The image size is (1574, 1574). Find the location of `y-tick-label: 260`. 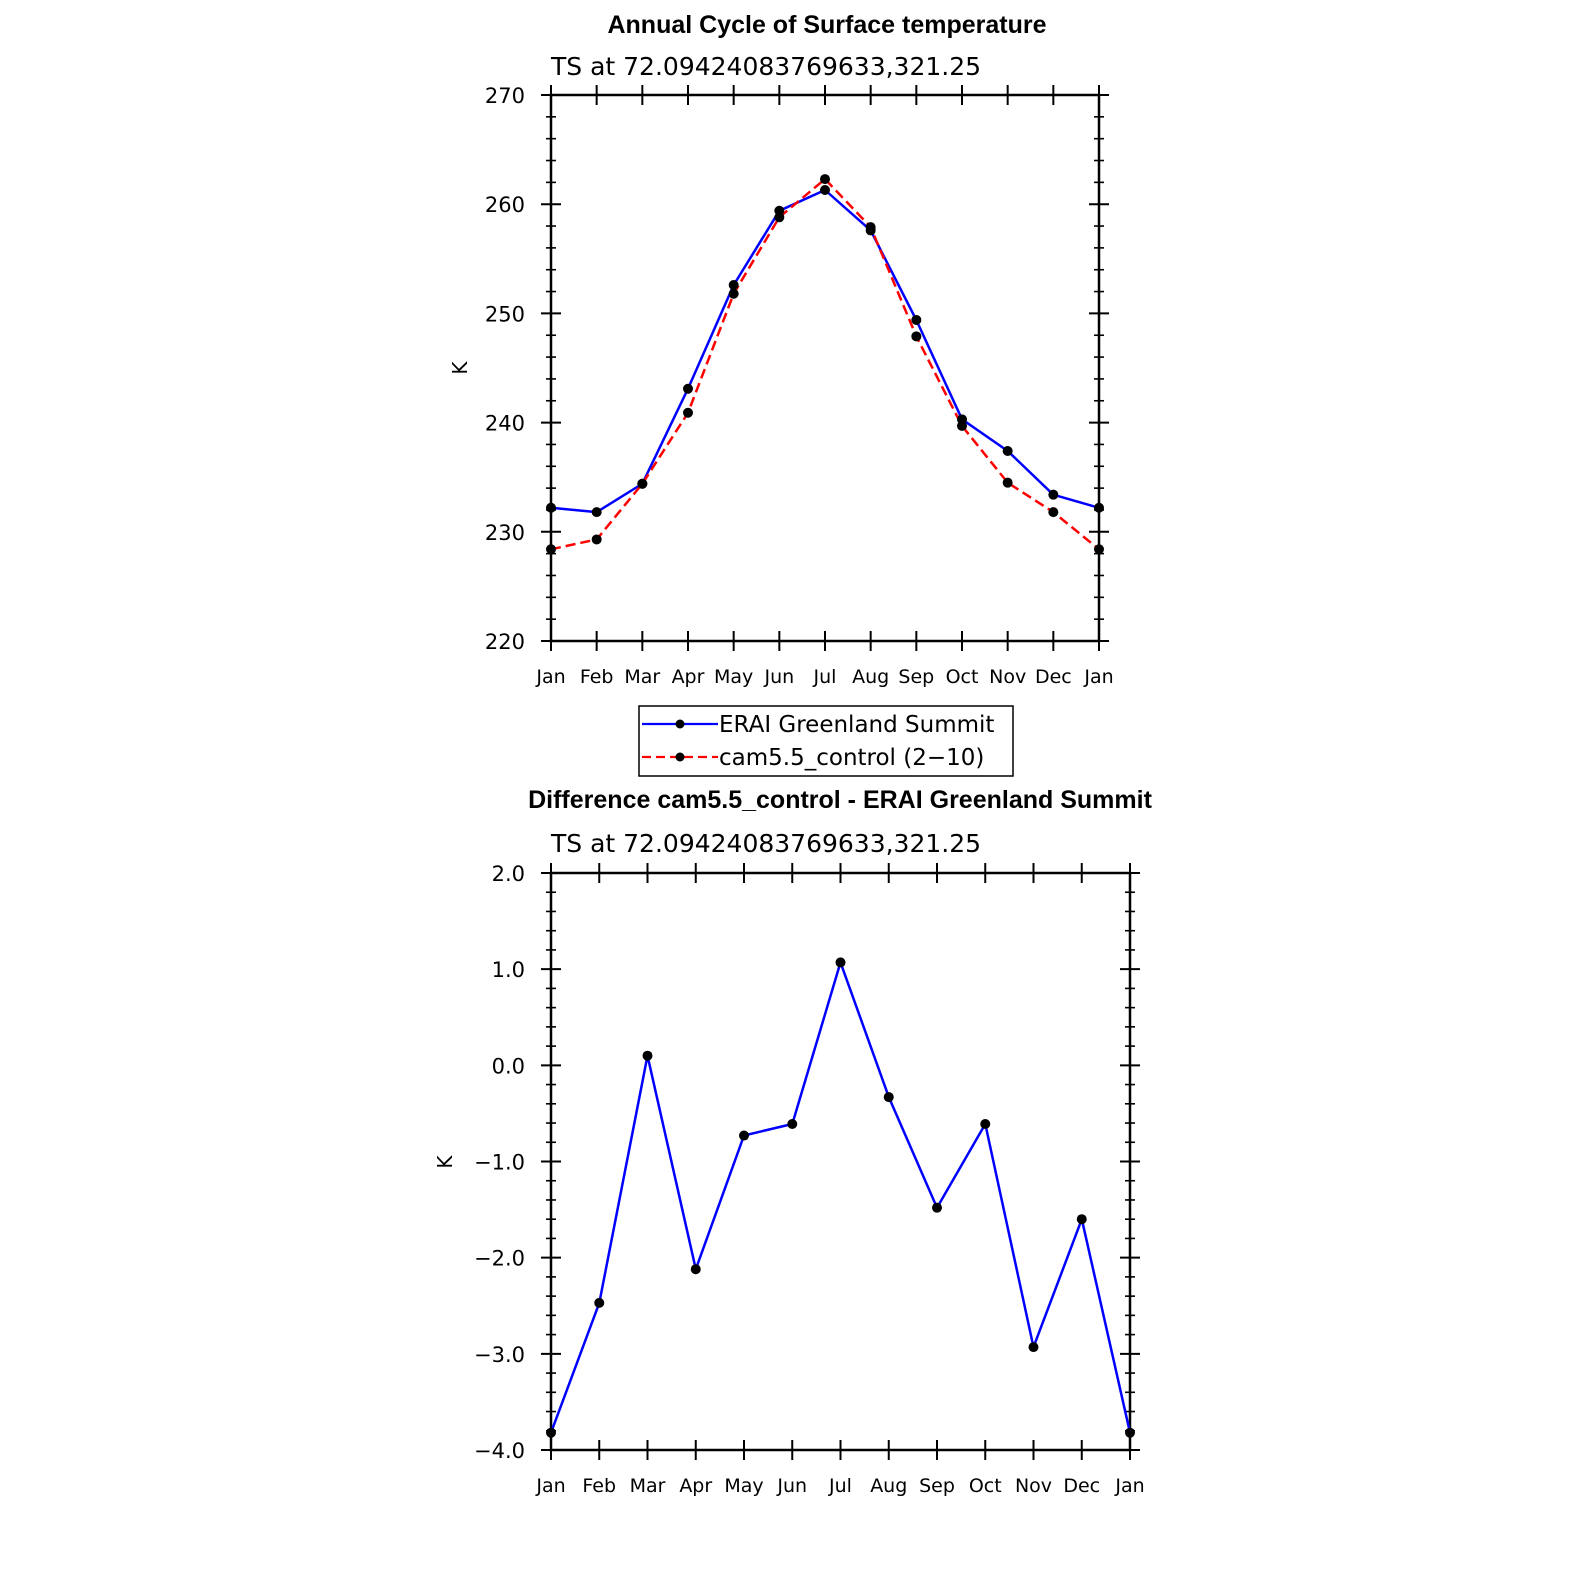

y-tick-label: 260 is located at coordinates (505, 205).